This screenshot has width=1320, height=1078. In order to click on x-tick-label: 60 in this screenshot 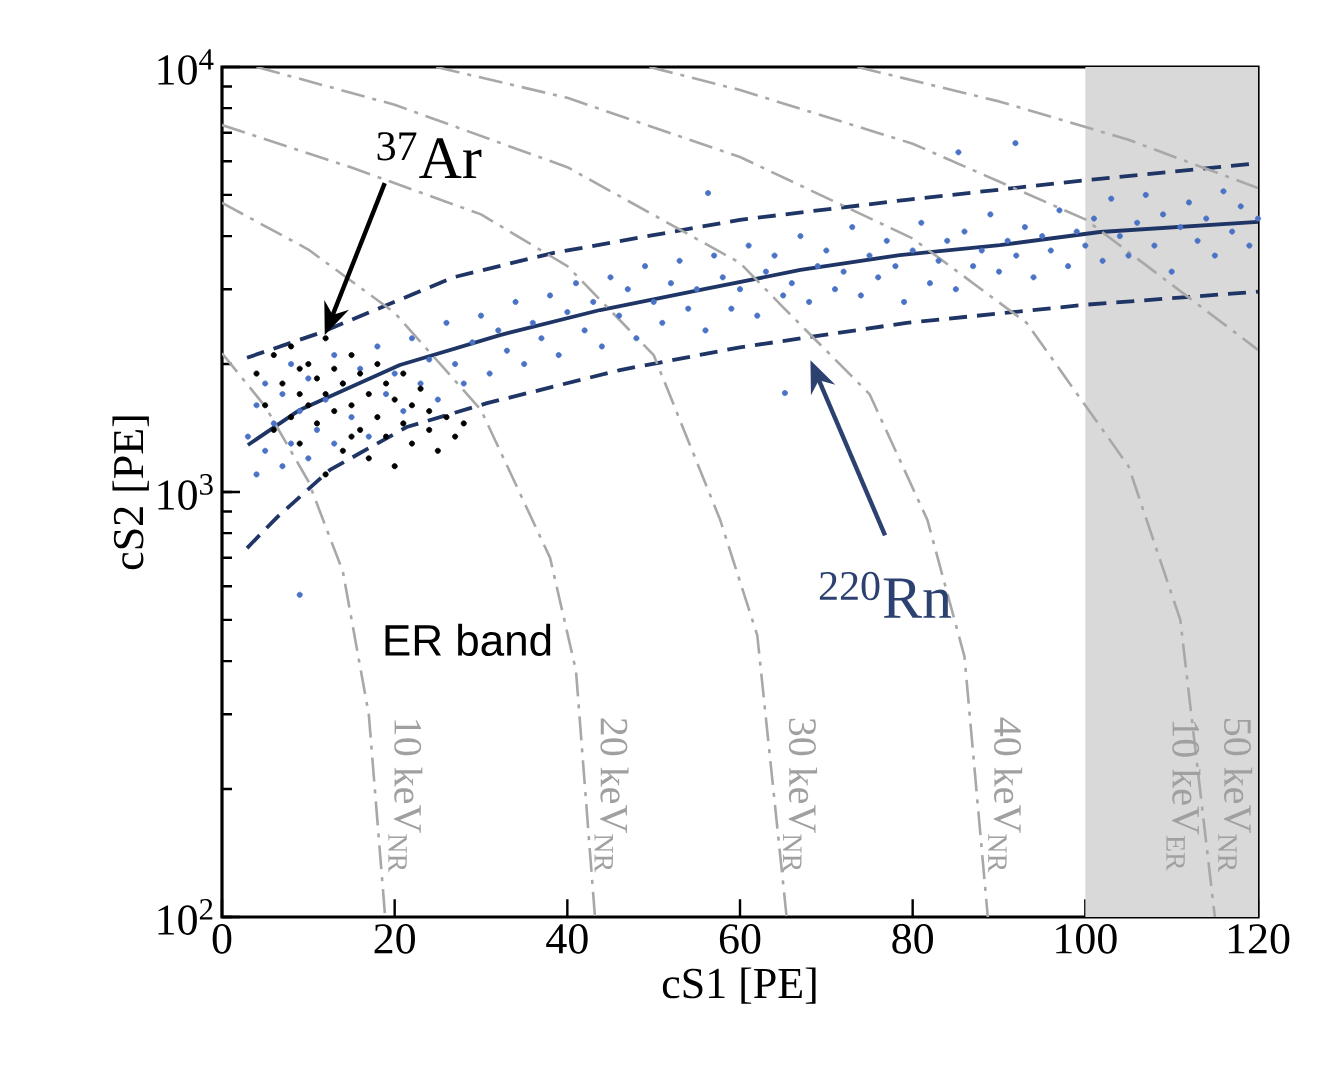, I will do `click(740, 939)`.